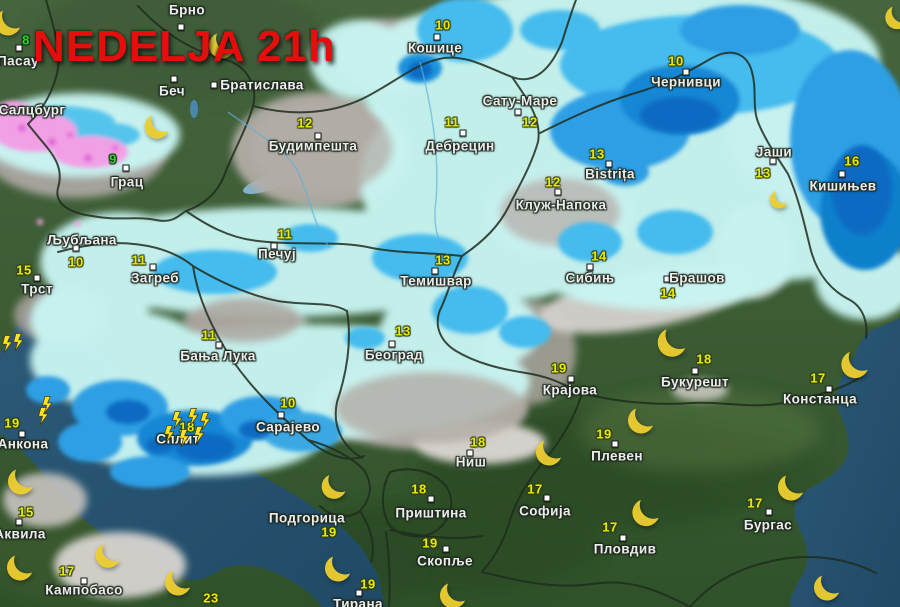 The height and width of the screenshot is (607, 900). Describe the element at coordinates (358, 601) in the screenshot. I see `city-label: Тирана` at that location.